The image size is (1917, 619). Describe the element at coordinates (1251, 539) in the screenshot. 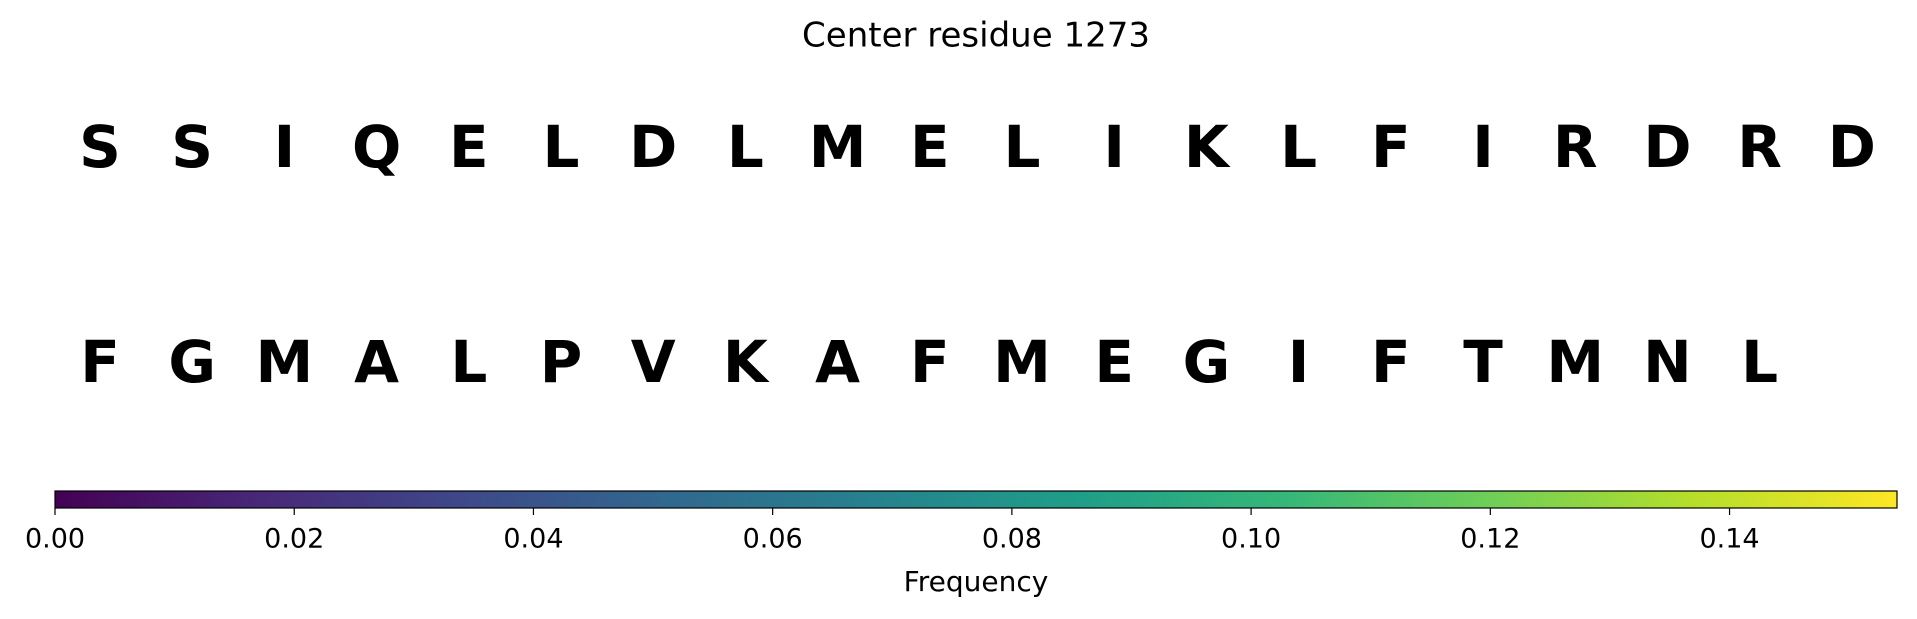

I see `colorbar-tick-label: 0.10` at that location.